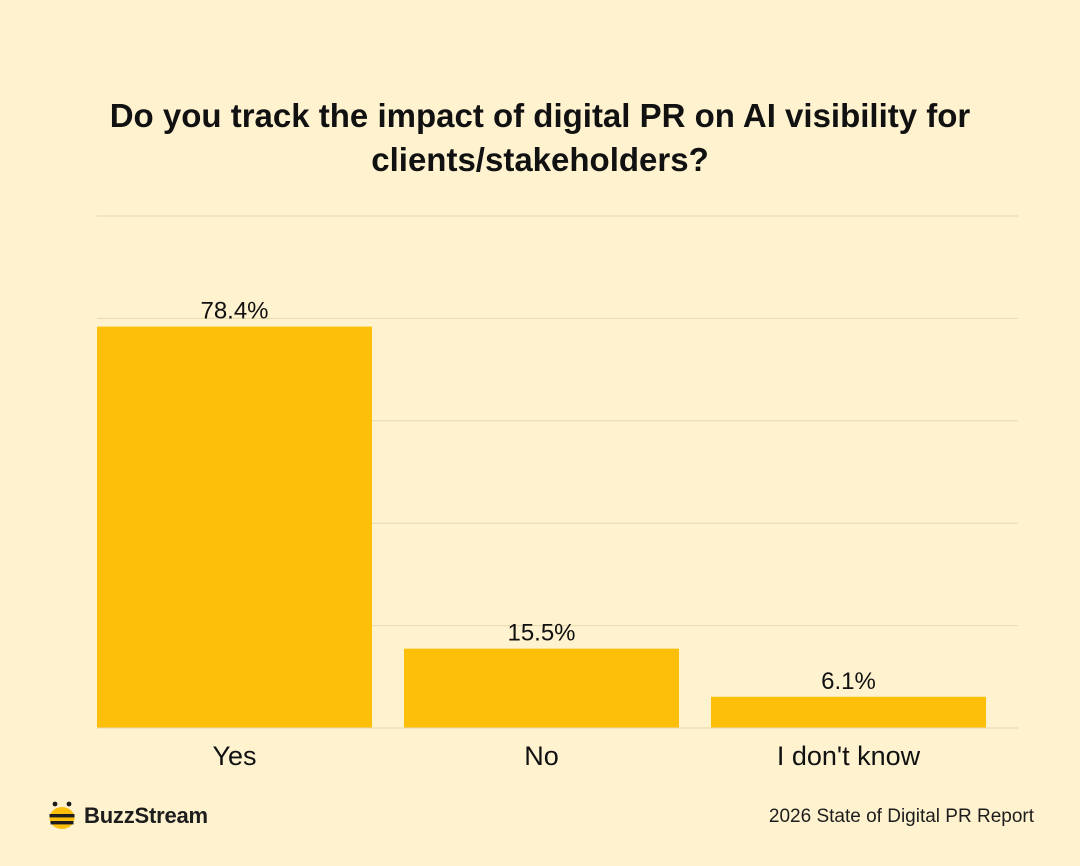 This screenshot has height=866, width=1080. I want to click on source-note: 2026 State of Digital PR Report, so click(901, 816).